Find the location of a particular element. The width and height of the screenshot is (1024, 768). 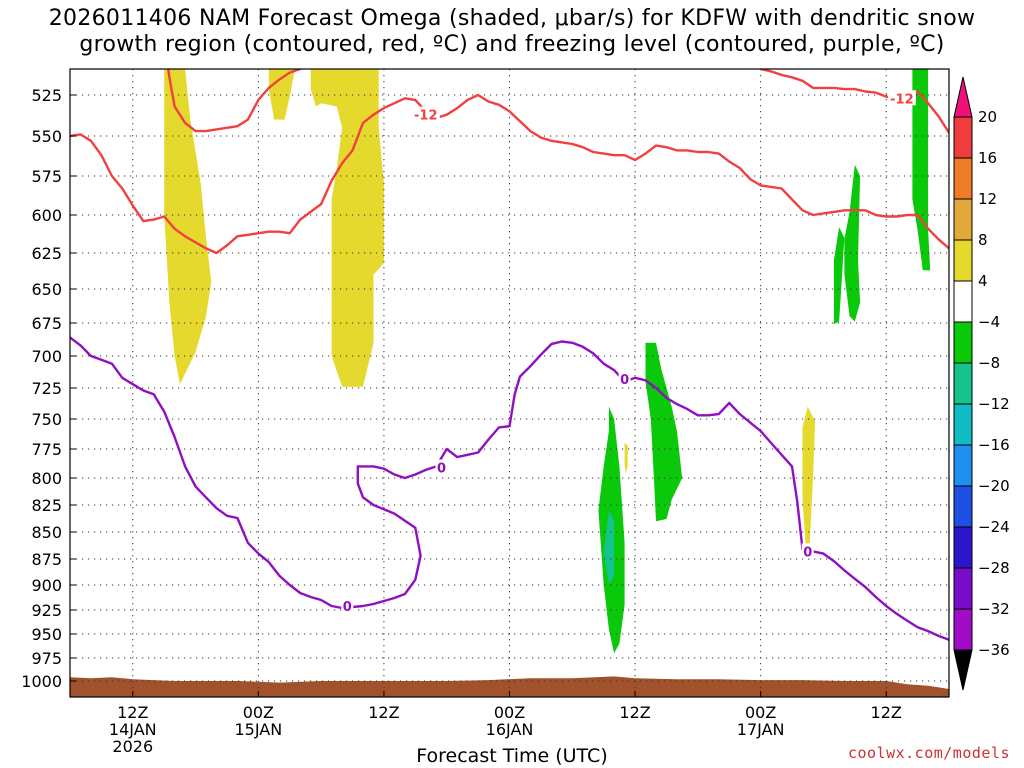

y-tick-label: 850 is located at coordinates (46, 532).